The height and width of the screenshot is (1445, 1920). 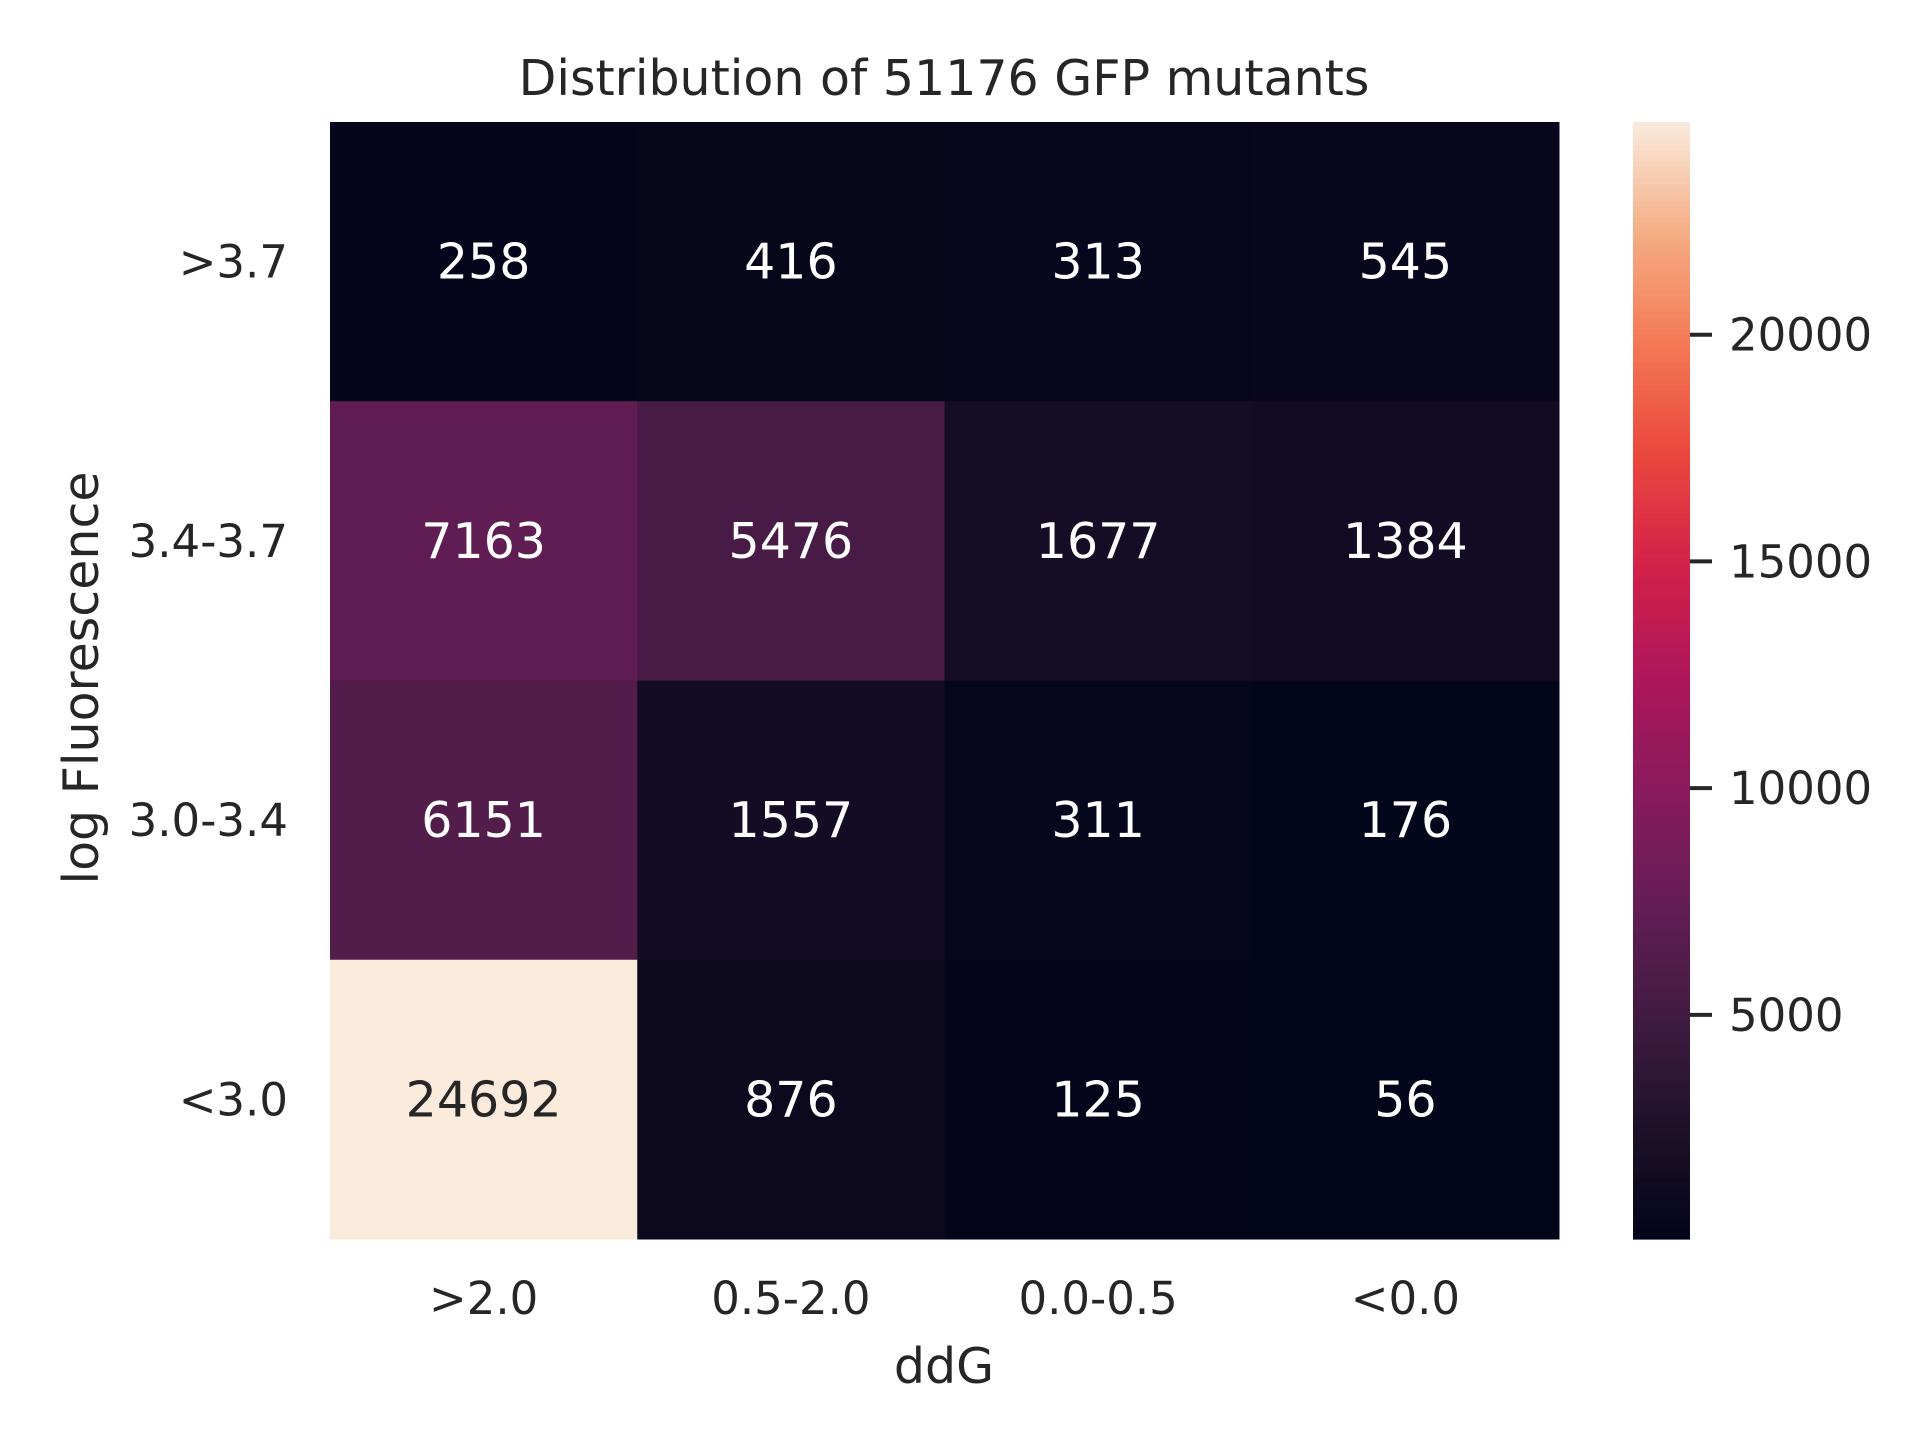 What do you see at coordinates (944, 78) in the screenshot?
I see `chart-title: Distribution of 51176 GFP mutants` at bounding box center [944, 78].